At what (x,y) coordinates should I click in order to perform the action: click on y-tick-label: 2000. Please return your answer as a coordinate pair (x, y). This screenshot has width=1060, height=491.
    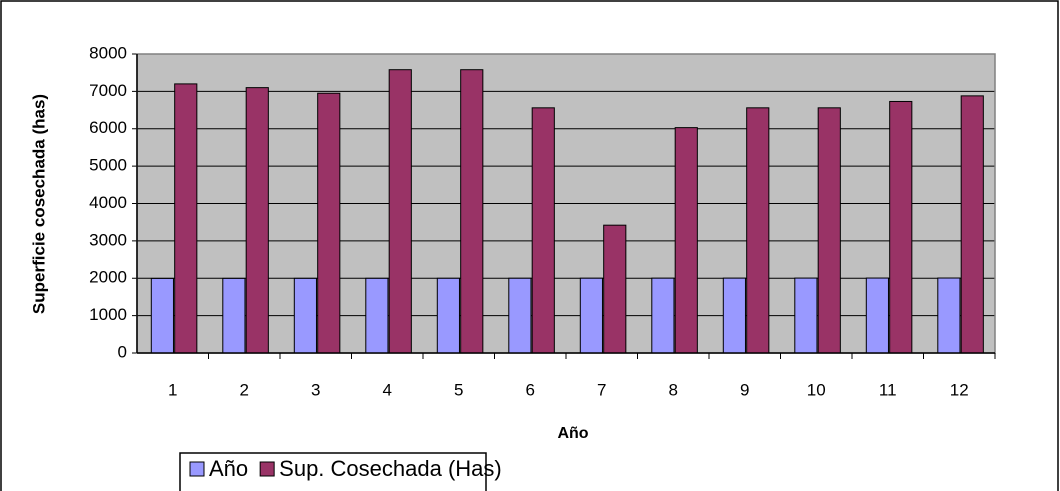
    Looking at the image, I should click on (108, 277).